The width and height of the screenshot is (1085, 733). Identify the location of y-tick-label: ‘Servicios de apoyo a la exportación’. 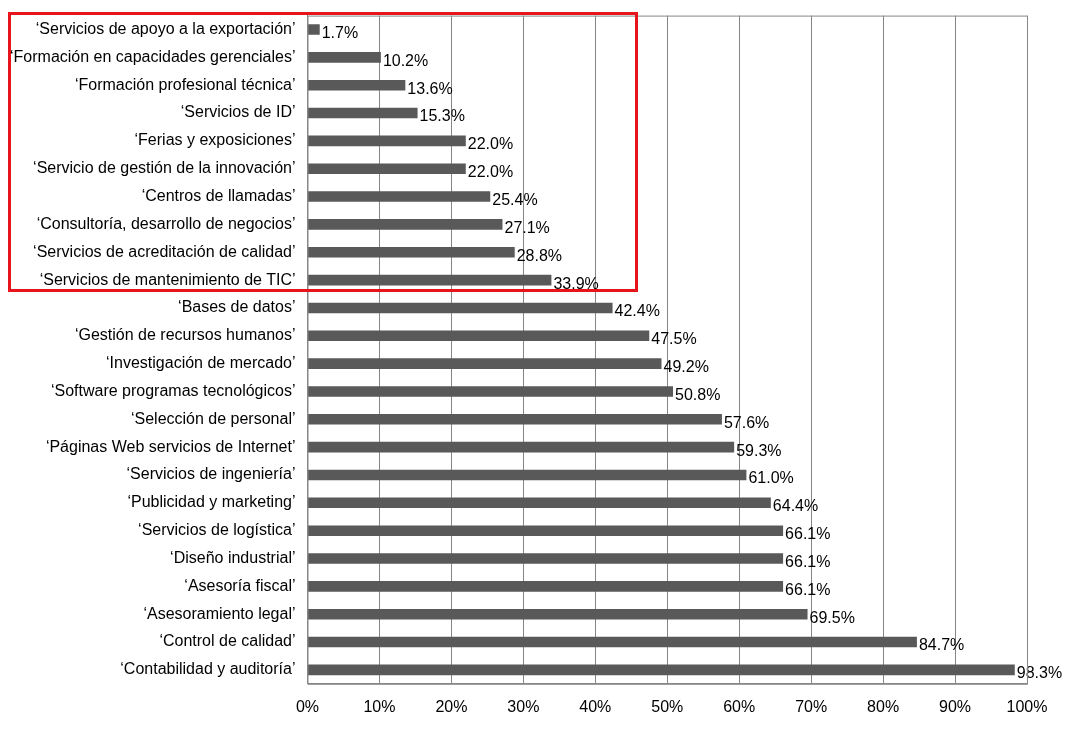
(165, 28).